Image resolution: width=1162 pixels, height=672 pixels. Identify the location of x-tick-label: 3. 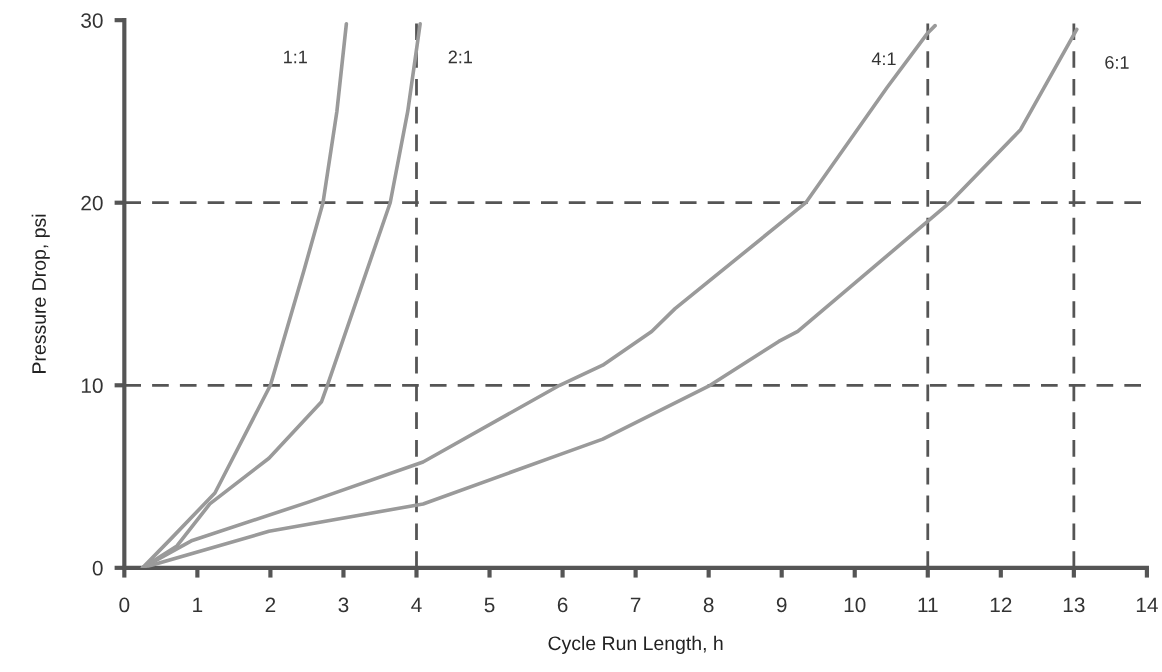
(343, 605).